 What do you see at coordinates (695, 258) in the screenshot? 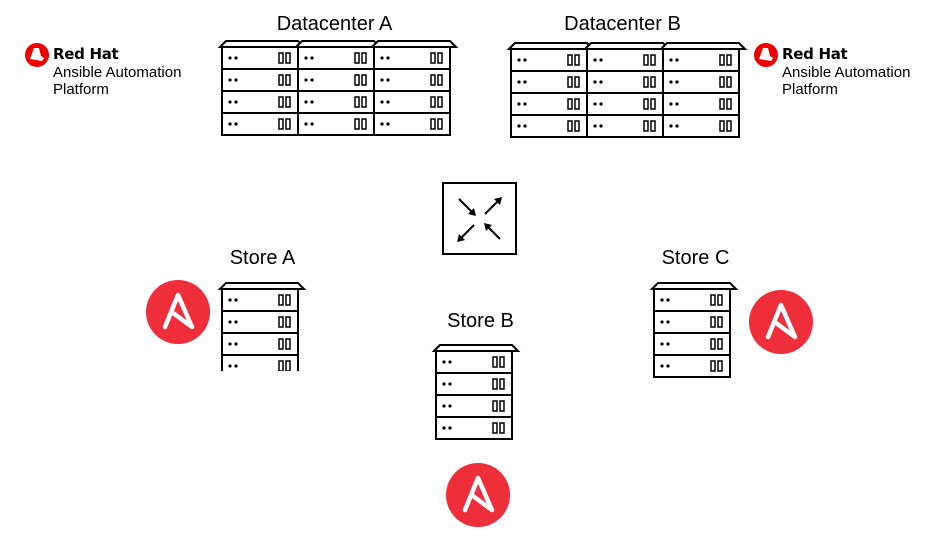
I see `store-c-label: Store C` at bounding box center [695, 258].